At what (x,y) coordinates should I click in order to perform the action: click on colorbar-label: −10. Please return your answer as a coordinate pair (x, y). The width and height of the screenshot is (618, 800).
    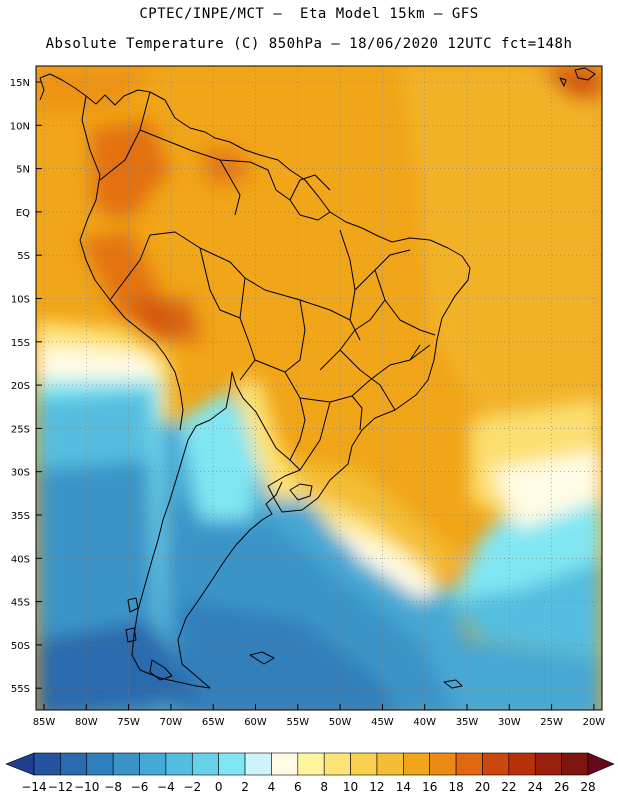
    Looking at the image, I should click on (86, 787).